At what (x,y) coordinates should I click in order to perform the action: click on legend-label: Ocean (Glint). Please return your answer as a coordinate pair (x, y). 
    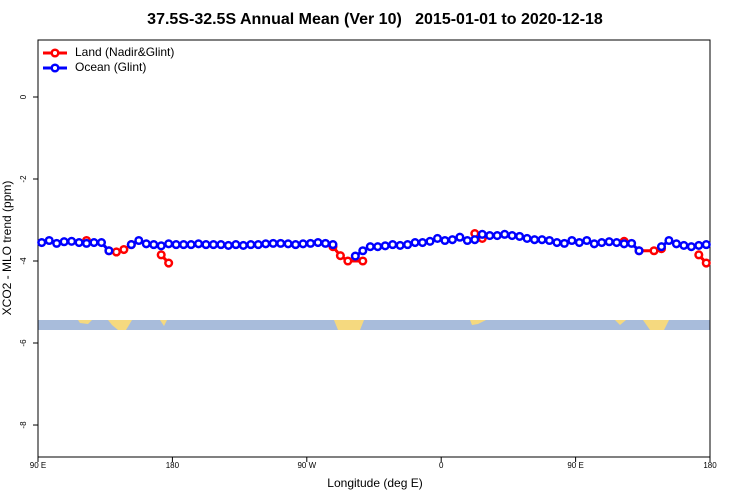
    Looking at the image, I should click on (110, 67).